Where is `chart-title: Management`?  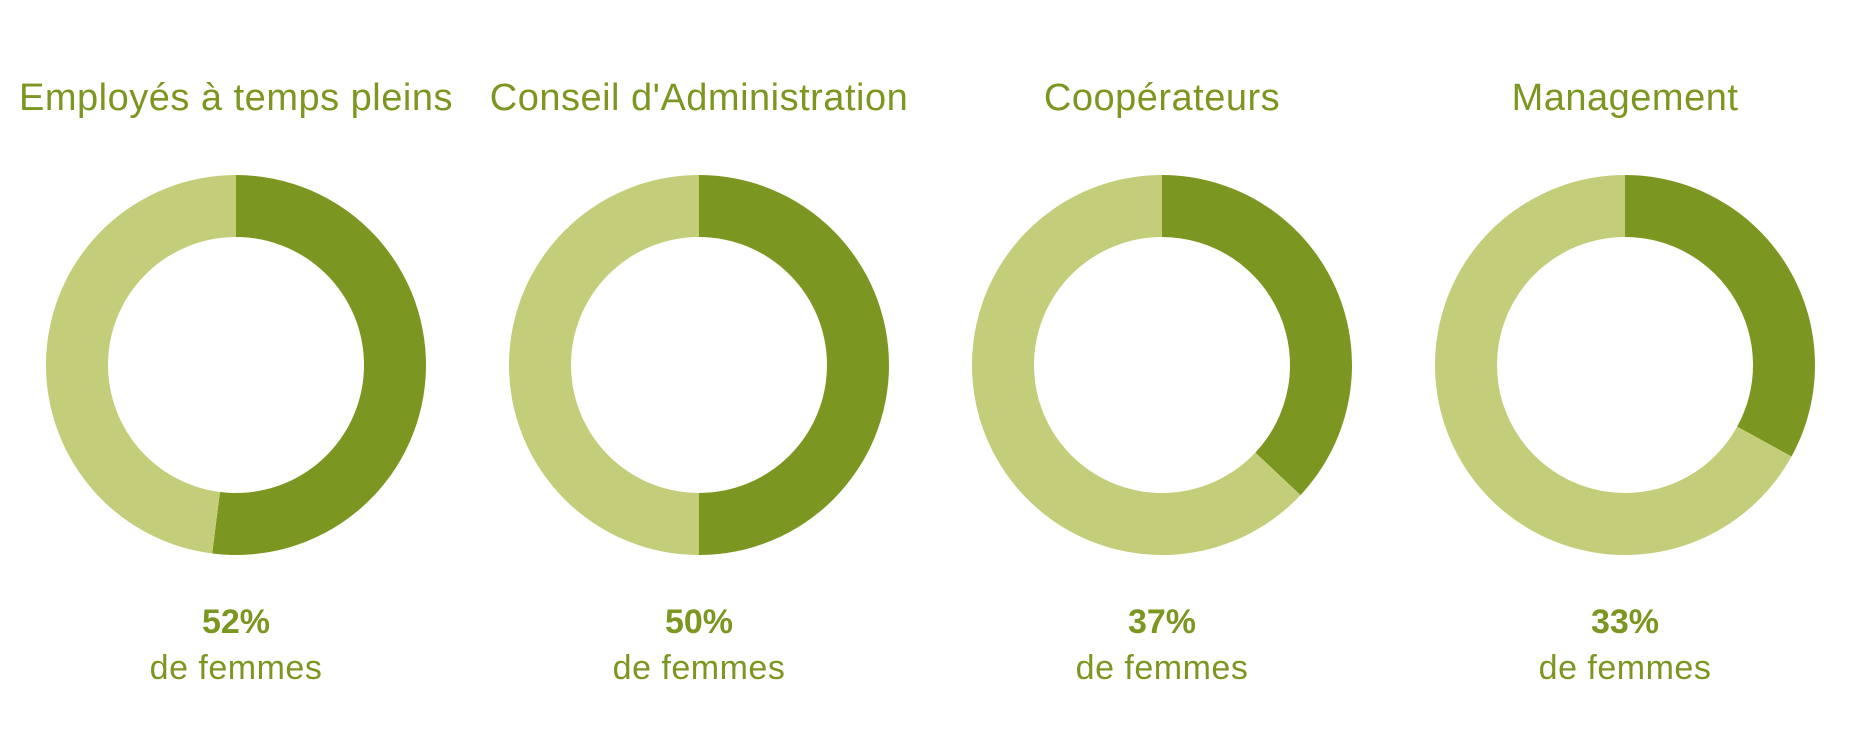 chart-title: Management is located at coordinates (1625, 98).